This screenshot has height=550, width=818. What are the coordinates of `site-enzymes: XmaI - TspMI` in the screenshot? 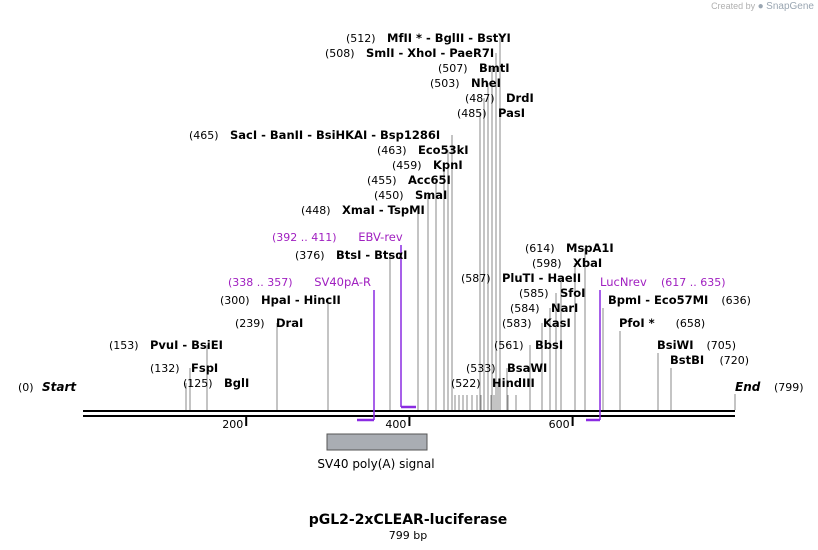 It's located at (383, 210).